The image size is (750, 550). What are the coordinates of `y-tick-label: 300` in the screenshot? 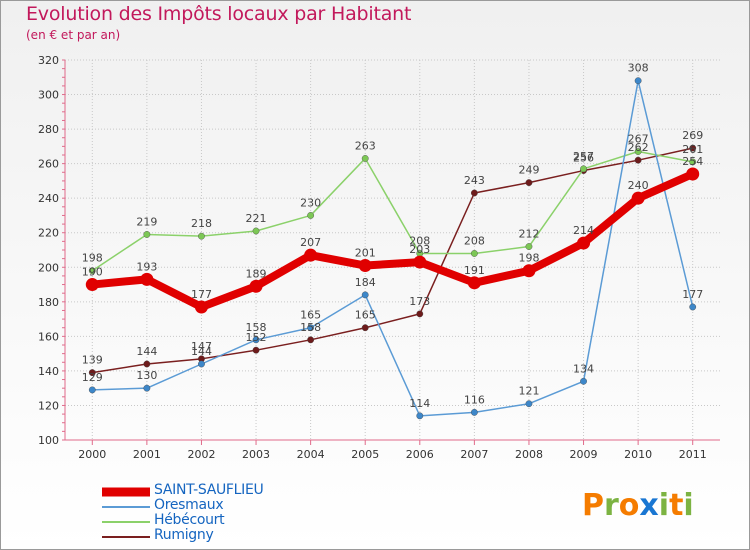 It's located at (48, 95).